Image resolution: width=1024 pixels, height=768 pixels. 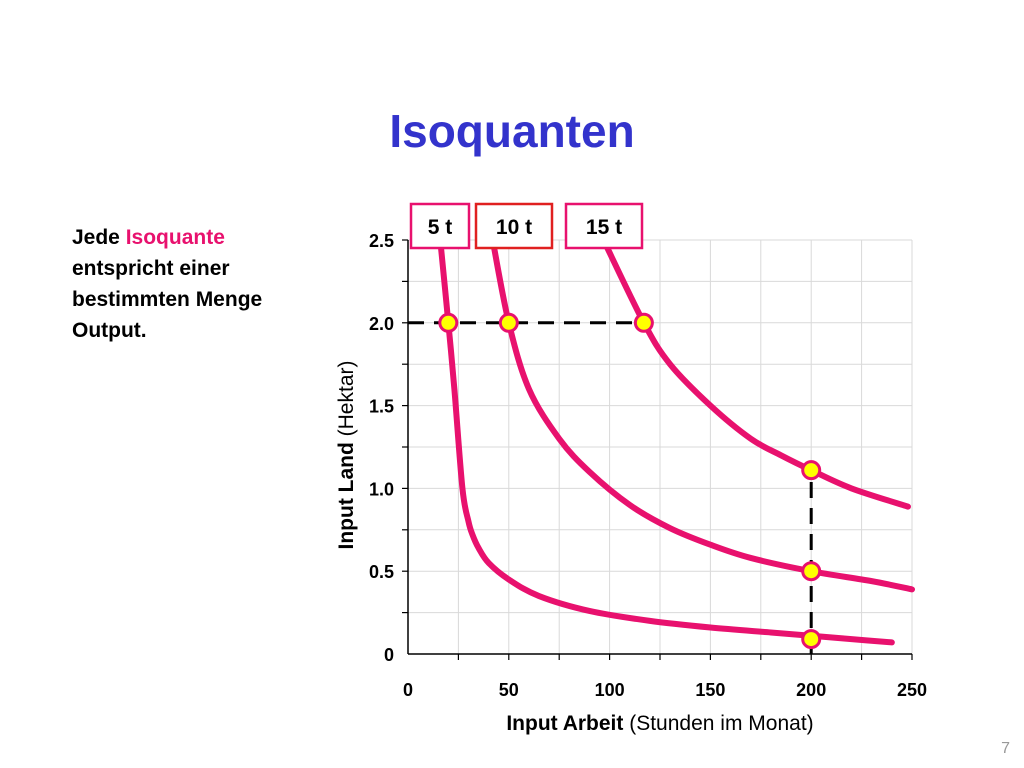 I want to click on y-tick-label: 2.0, so click(x=381, y=324).